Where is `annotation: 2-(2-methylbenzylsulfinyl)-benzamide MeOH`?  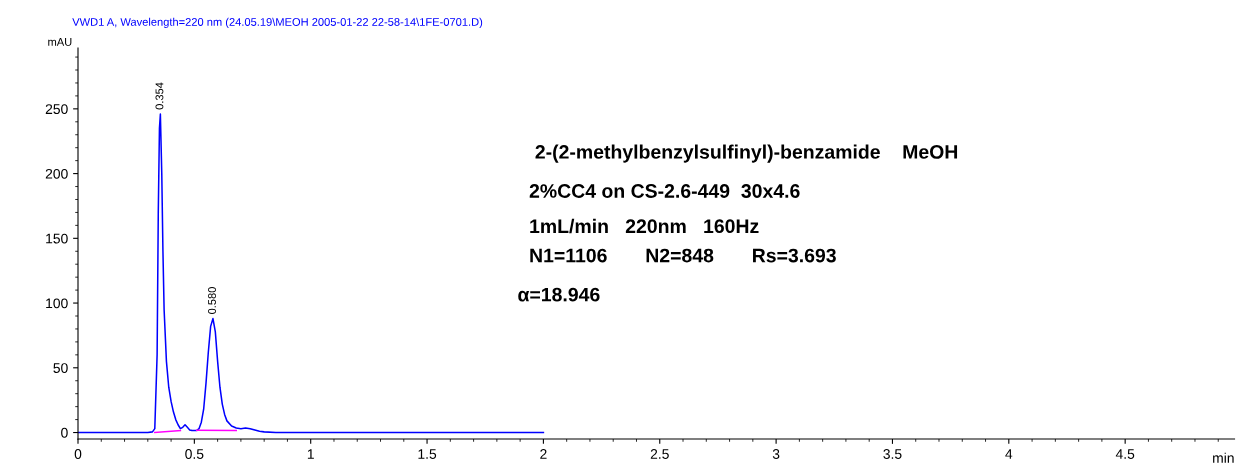 annotation: 2-(2-methylbenzylsulfinyl)-benzamide MeOH is located at coordinates (746, 153).